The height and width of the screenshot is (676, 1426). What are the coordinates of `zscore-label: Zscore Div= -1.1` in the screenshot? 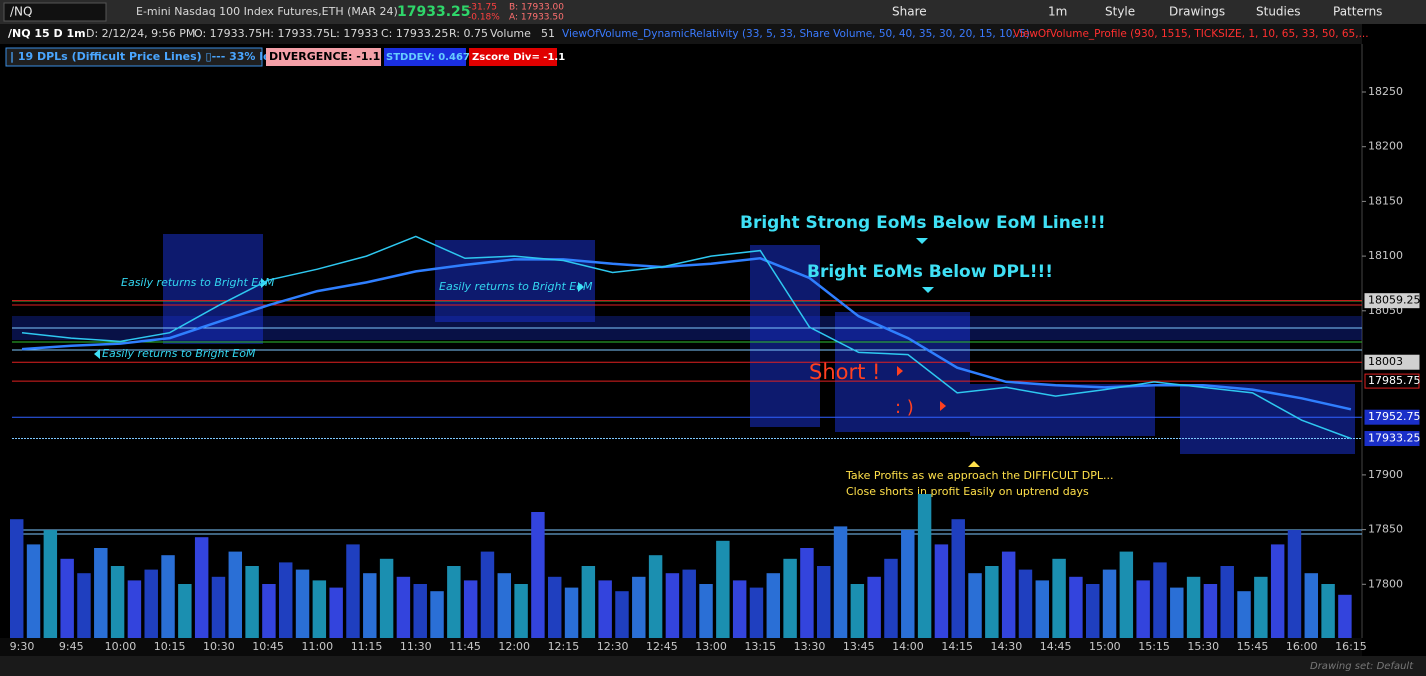 It's located at (518, 57).